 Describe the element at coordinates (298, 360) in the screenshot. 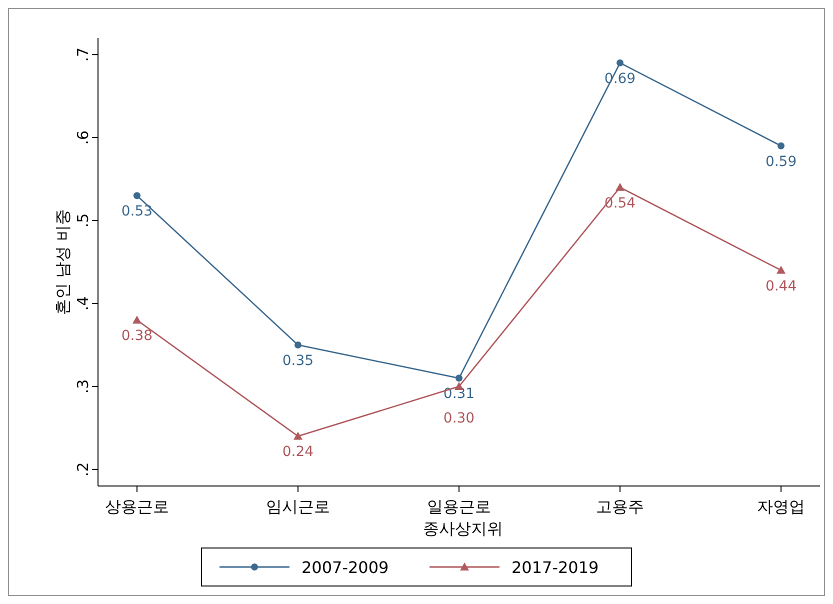

I see `data-label: 0.35` at that location.